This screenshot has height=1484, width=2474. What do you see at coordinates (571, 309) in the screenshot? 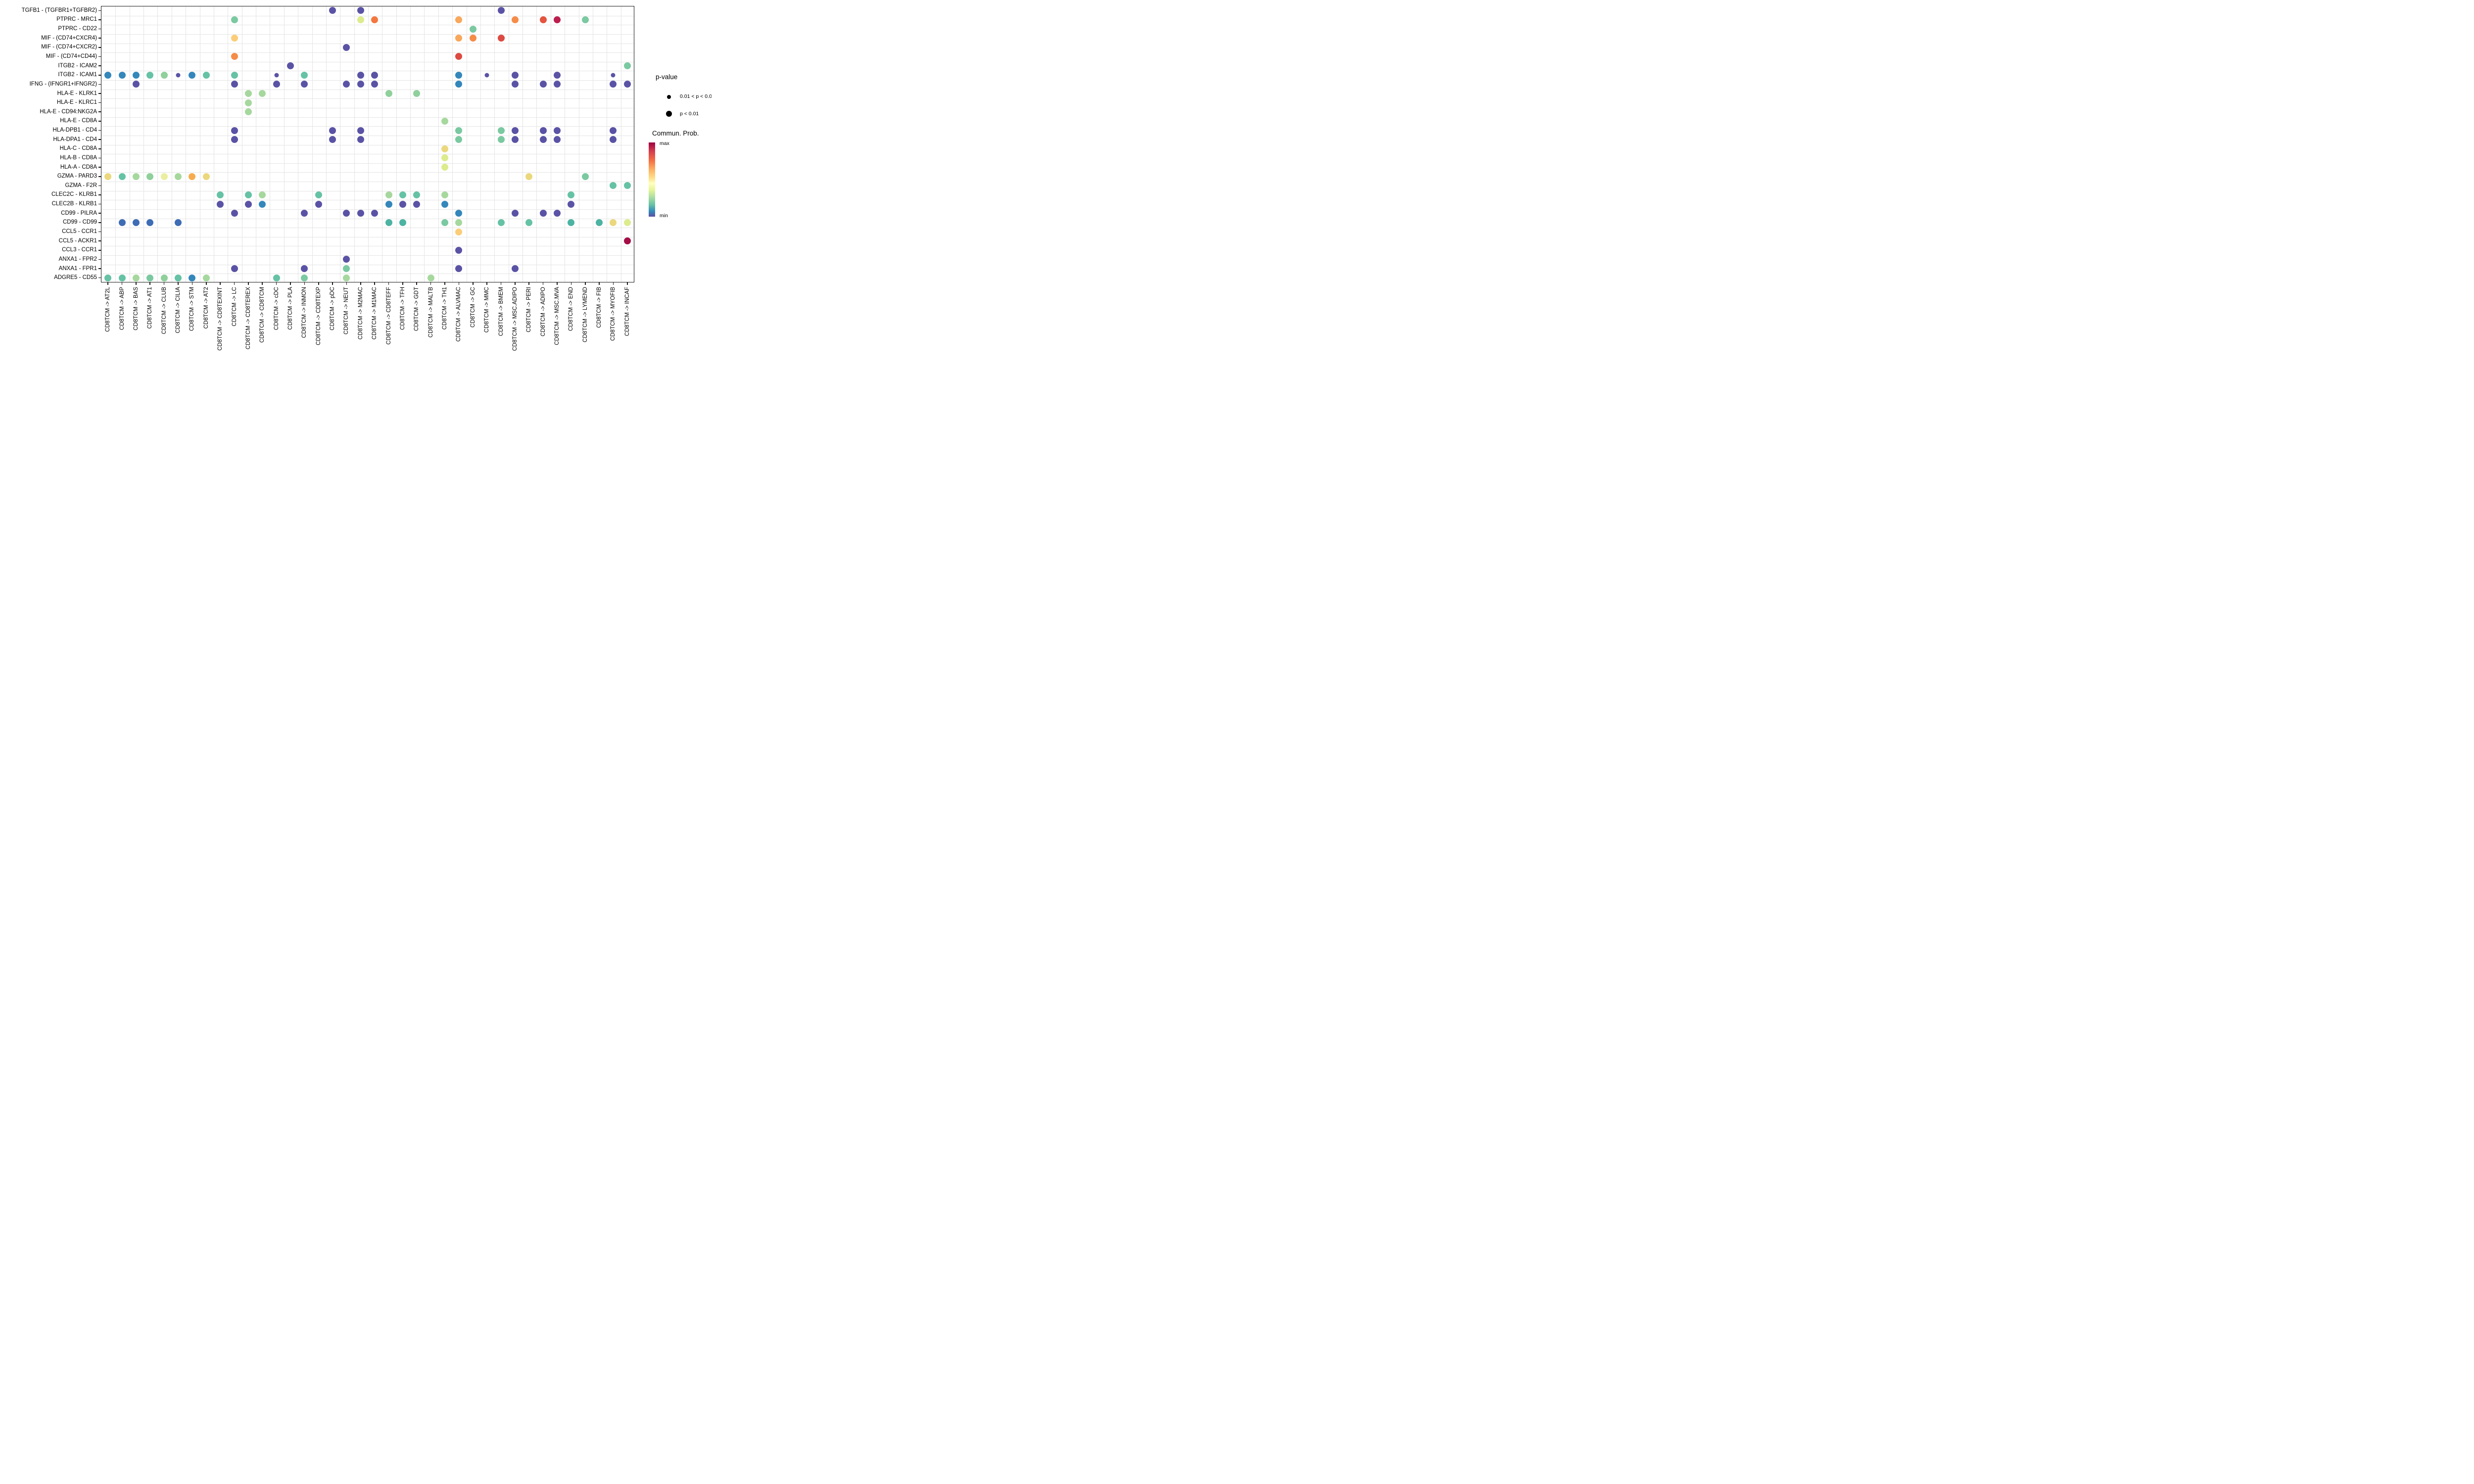
I see `x-tick-label: CD8TCM -> END` at bounding box center [571, 309].